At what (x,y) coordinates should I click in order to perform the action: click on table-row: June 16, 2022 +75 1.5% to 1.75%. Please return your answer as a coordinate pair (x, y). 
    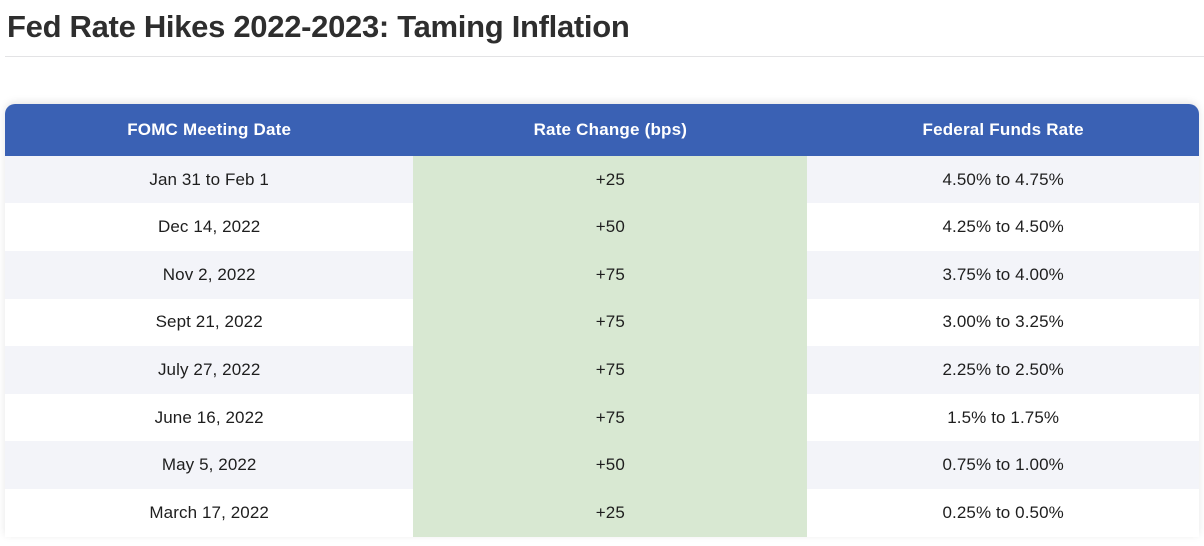
    Looking at the image, I should click on (602, 417).